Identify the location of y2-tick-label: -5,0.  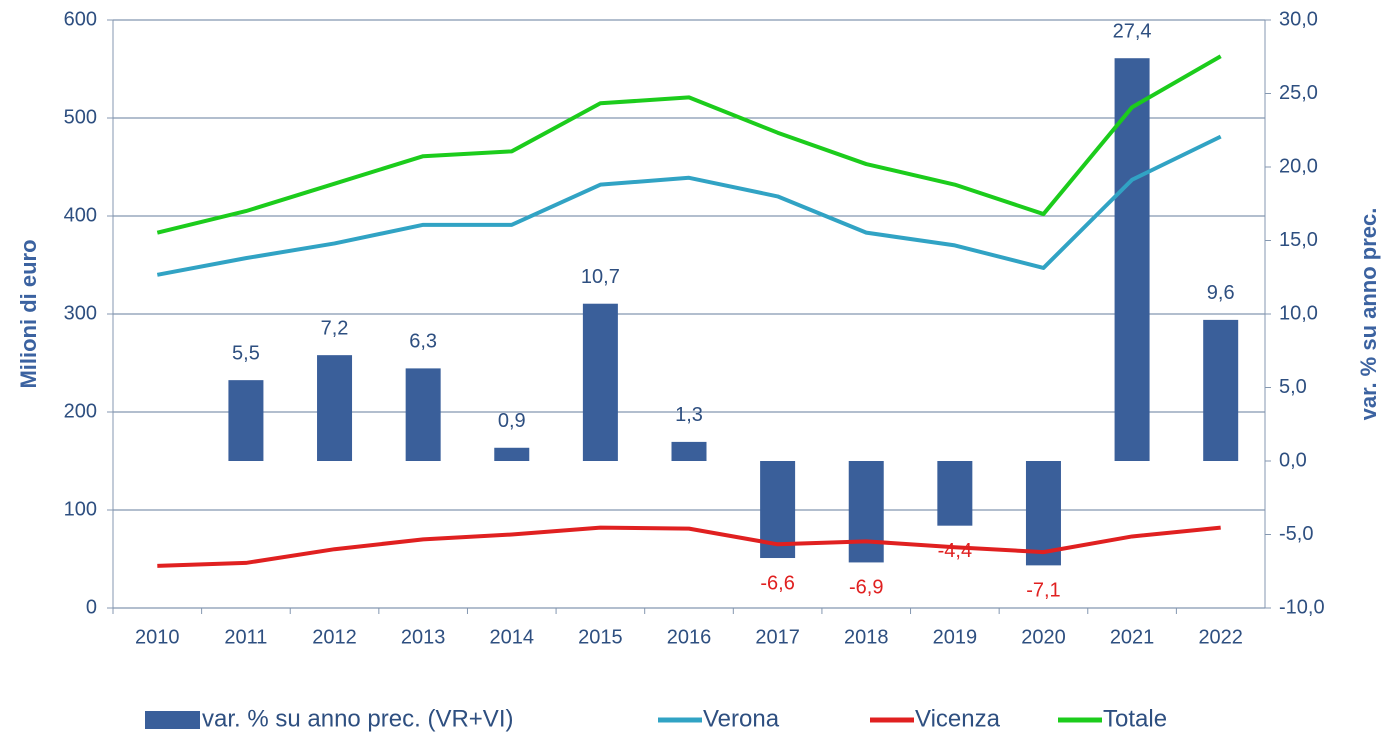
(1296, 534).